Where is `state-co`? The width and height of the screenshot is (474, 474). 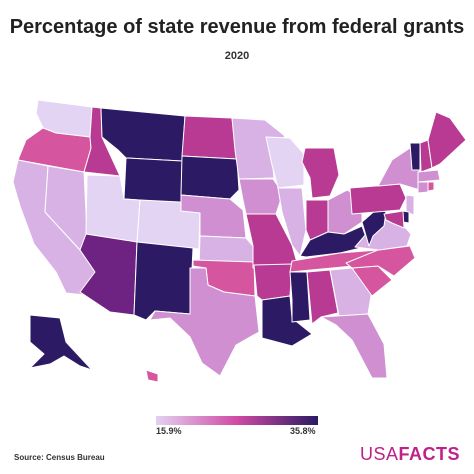
state-co is located at coordinates (168, 224).